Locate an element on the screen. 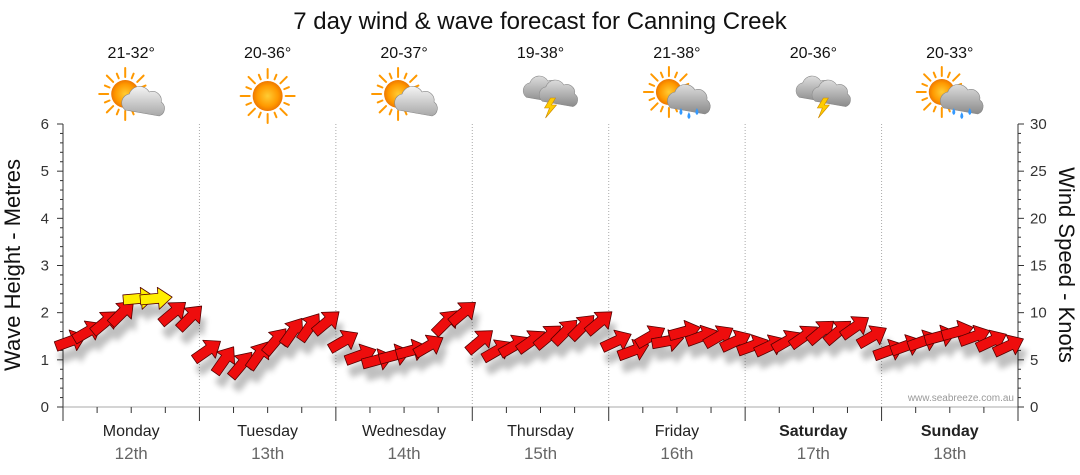  right-tick-label: 30 is located at coordinates (1038, 124).